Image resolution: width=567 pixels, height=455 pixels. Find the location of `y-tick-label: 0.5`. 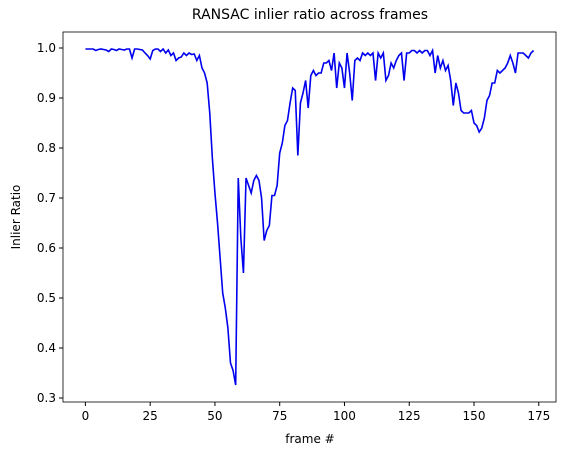

y-tick-label: 0.5 is located at coordinates (46, 298).